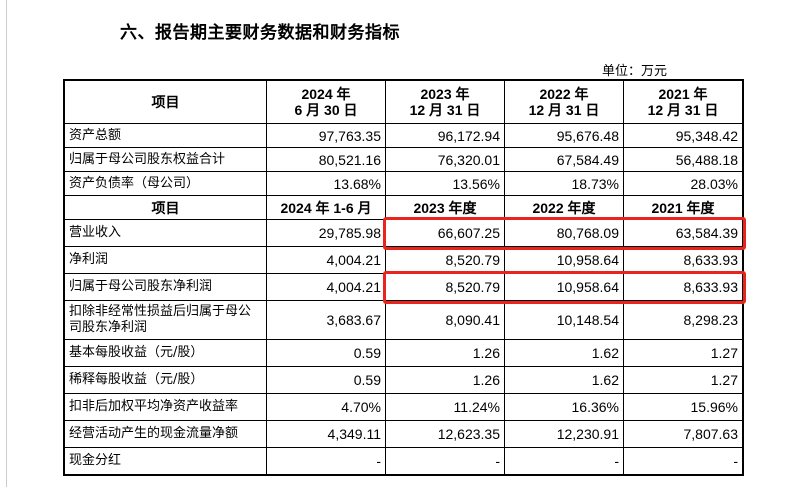 Image resolution: width=796 pixels, height=487 pixels. What do you see at coordinates (445, 135) in the screenshot?
I see `cell-value: 96,172.94` at bounding box center [445, 135].